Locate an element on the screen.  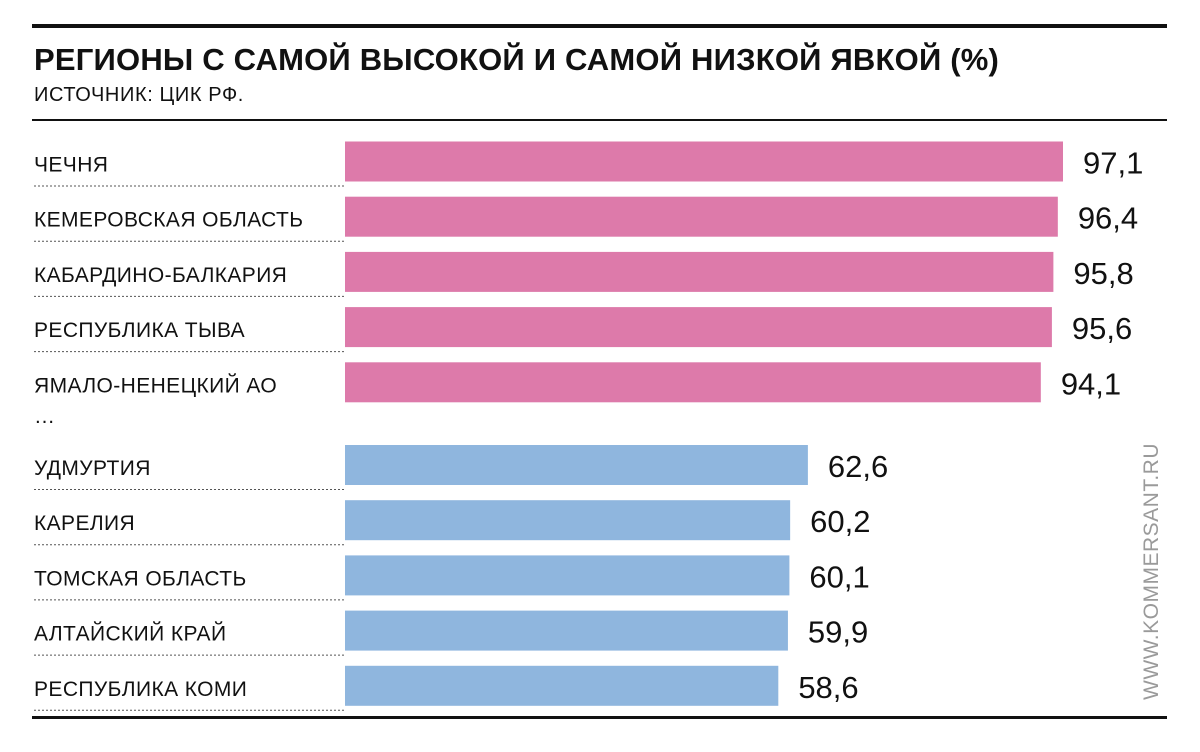
category-label: РЕСПУБЛИКА КОМИ is located at coordinates (140, 689).